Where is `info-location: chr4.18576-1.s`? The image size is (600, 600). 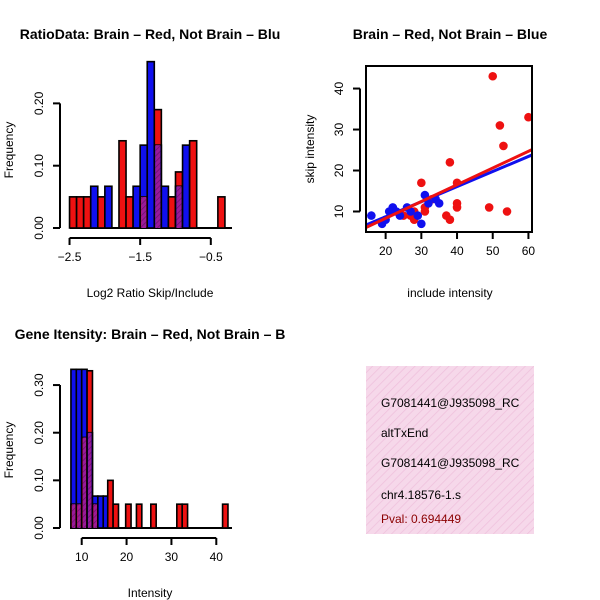 info-location: chr4.18576-1.s is located at coordinates (421, 495).